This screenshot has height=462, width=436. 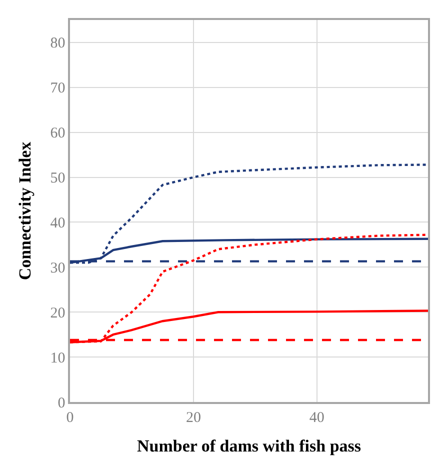 I want to click on x-tick-label: 20, so click(x=193, y=418).